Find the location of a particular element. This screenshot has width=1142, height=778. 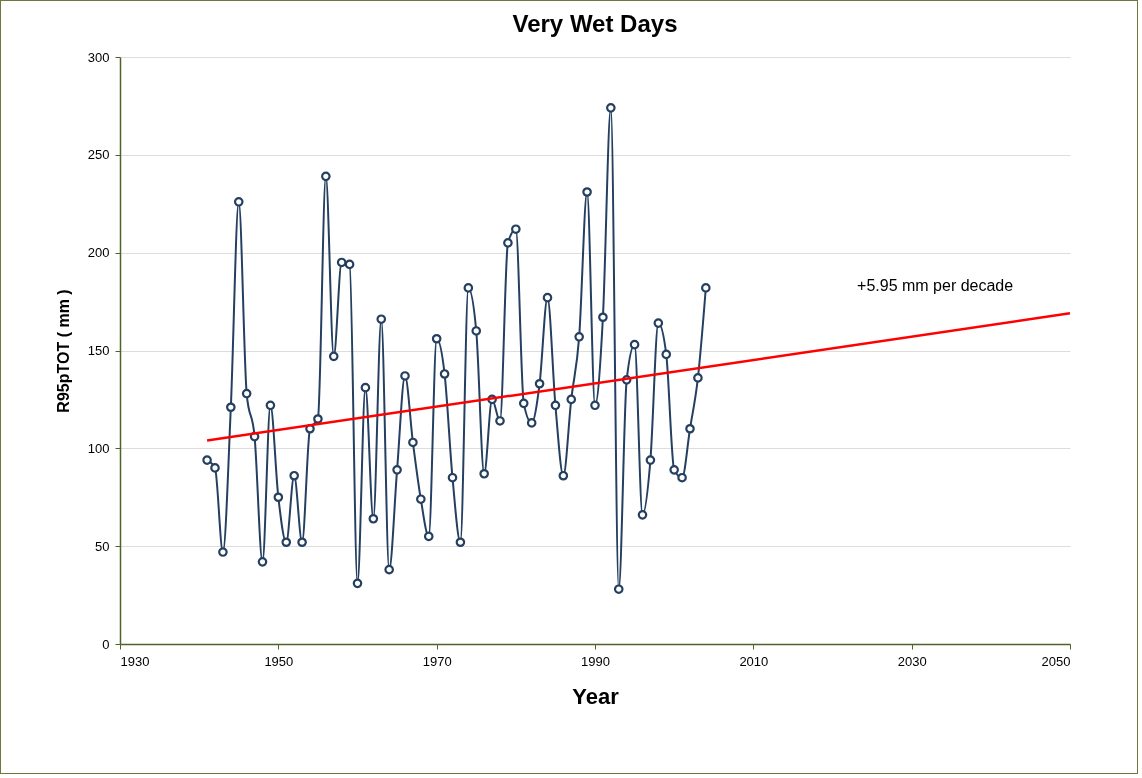

y-tick-label: 250 is located at coordinates (98, 155).